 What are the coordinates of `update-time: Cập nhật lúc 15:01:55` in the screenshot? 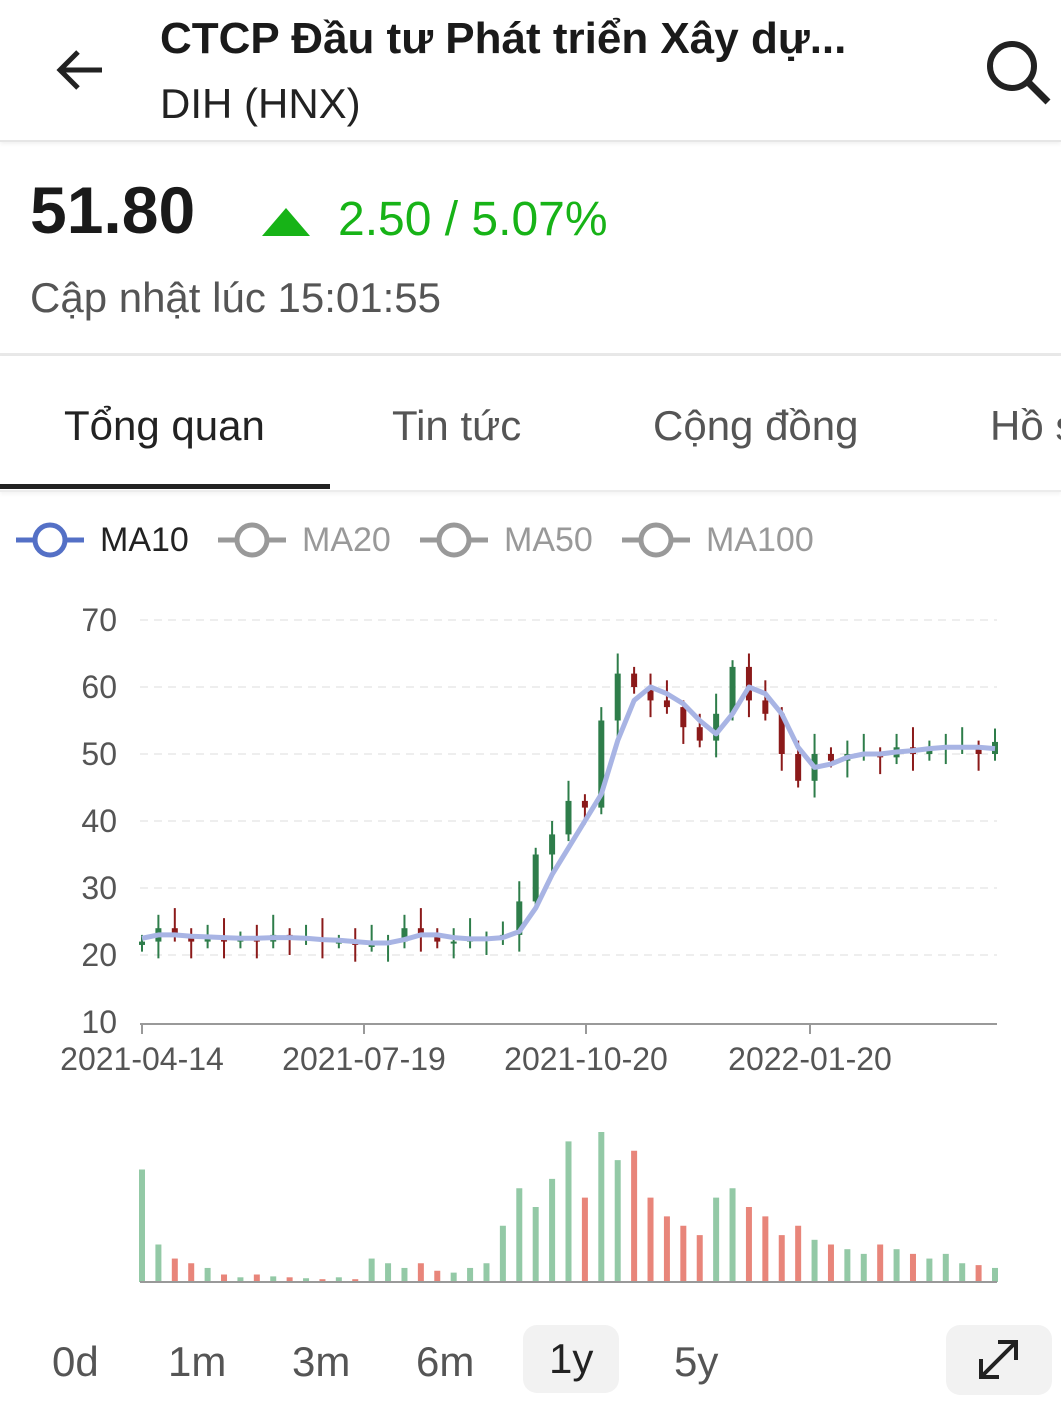 It's located at (235, 297).